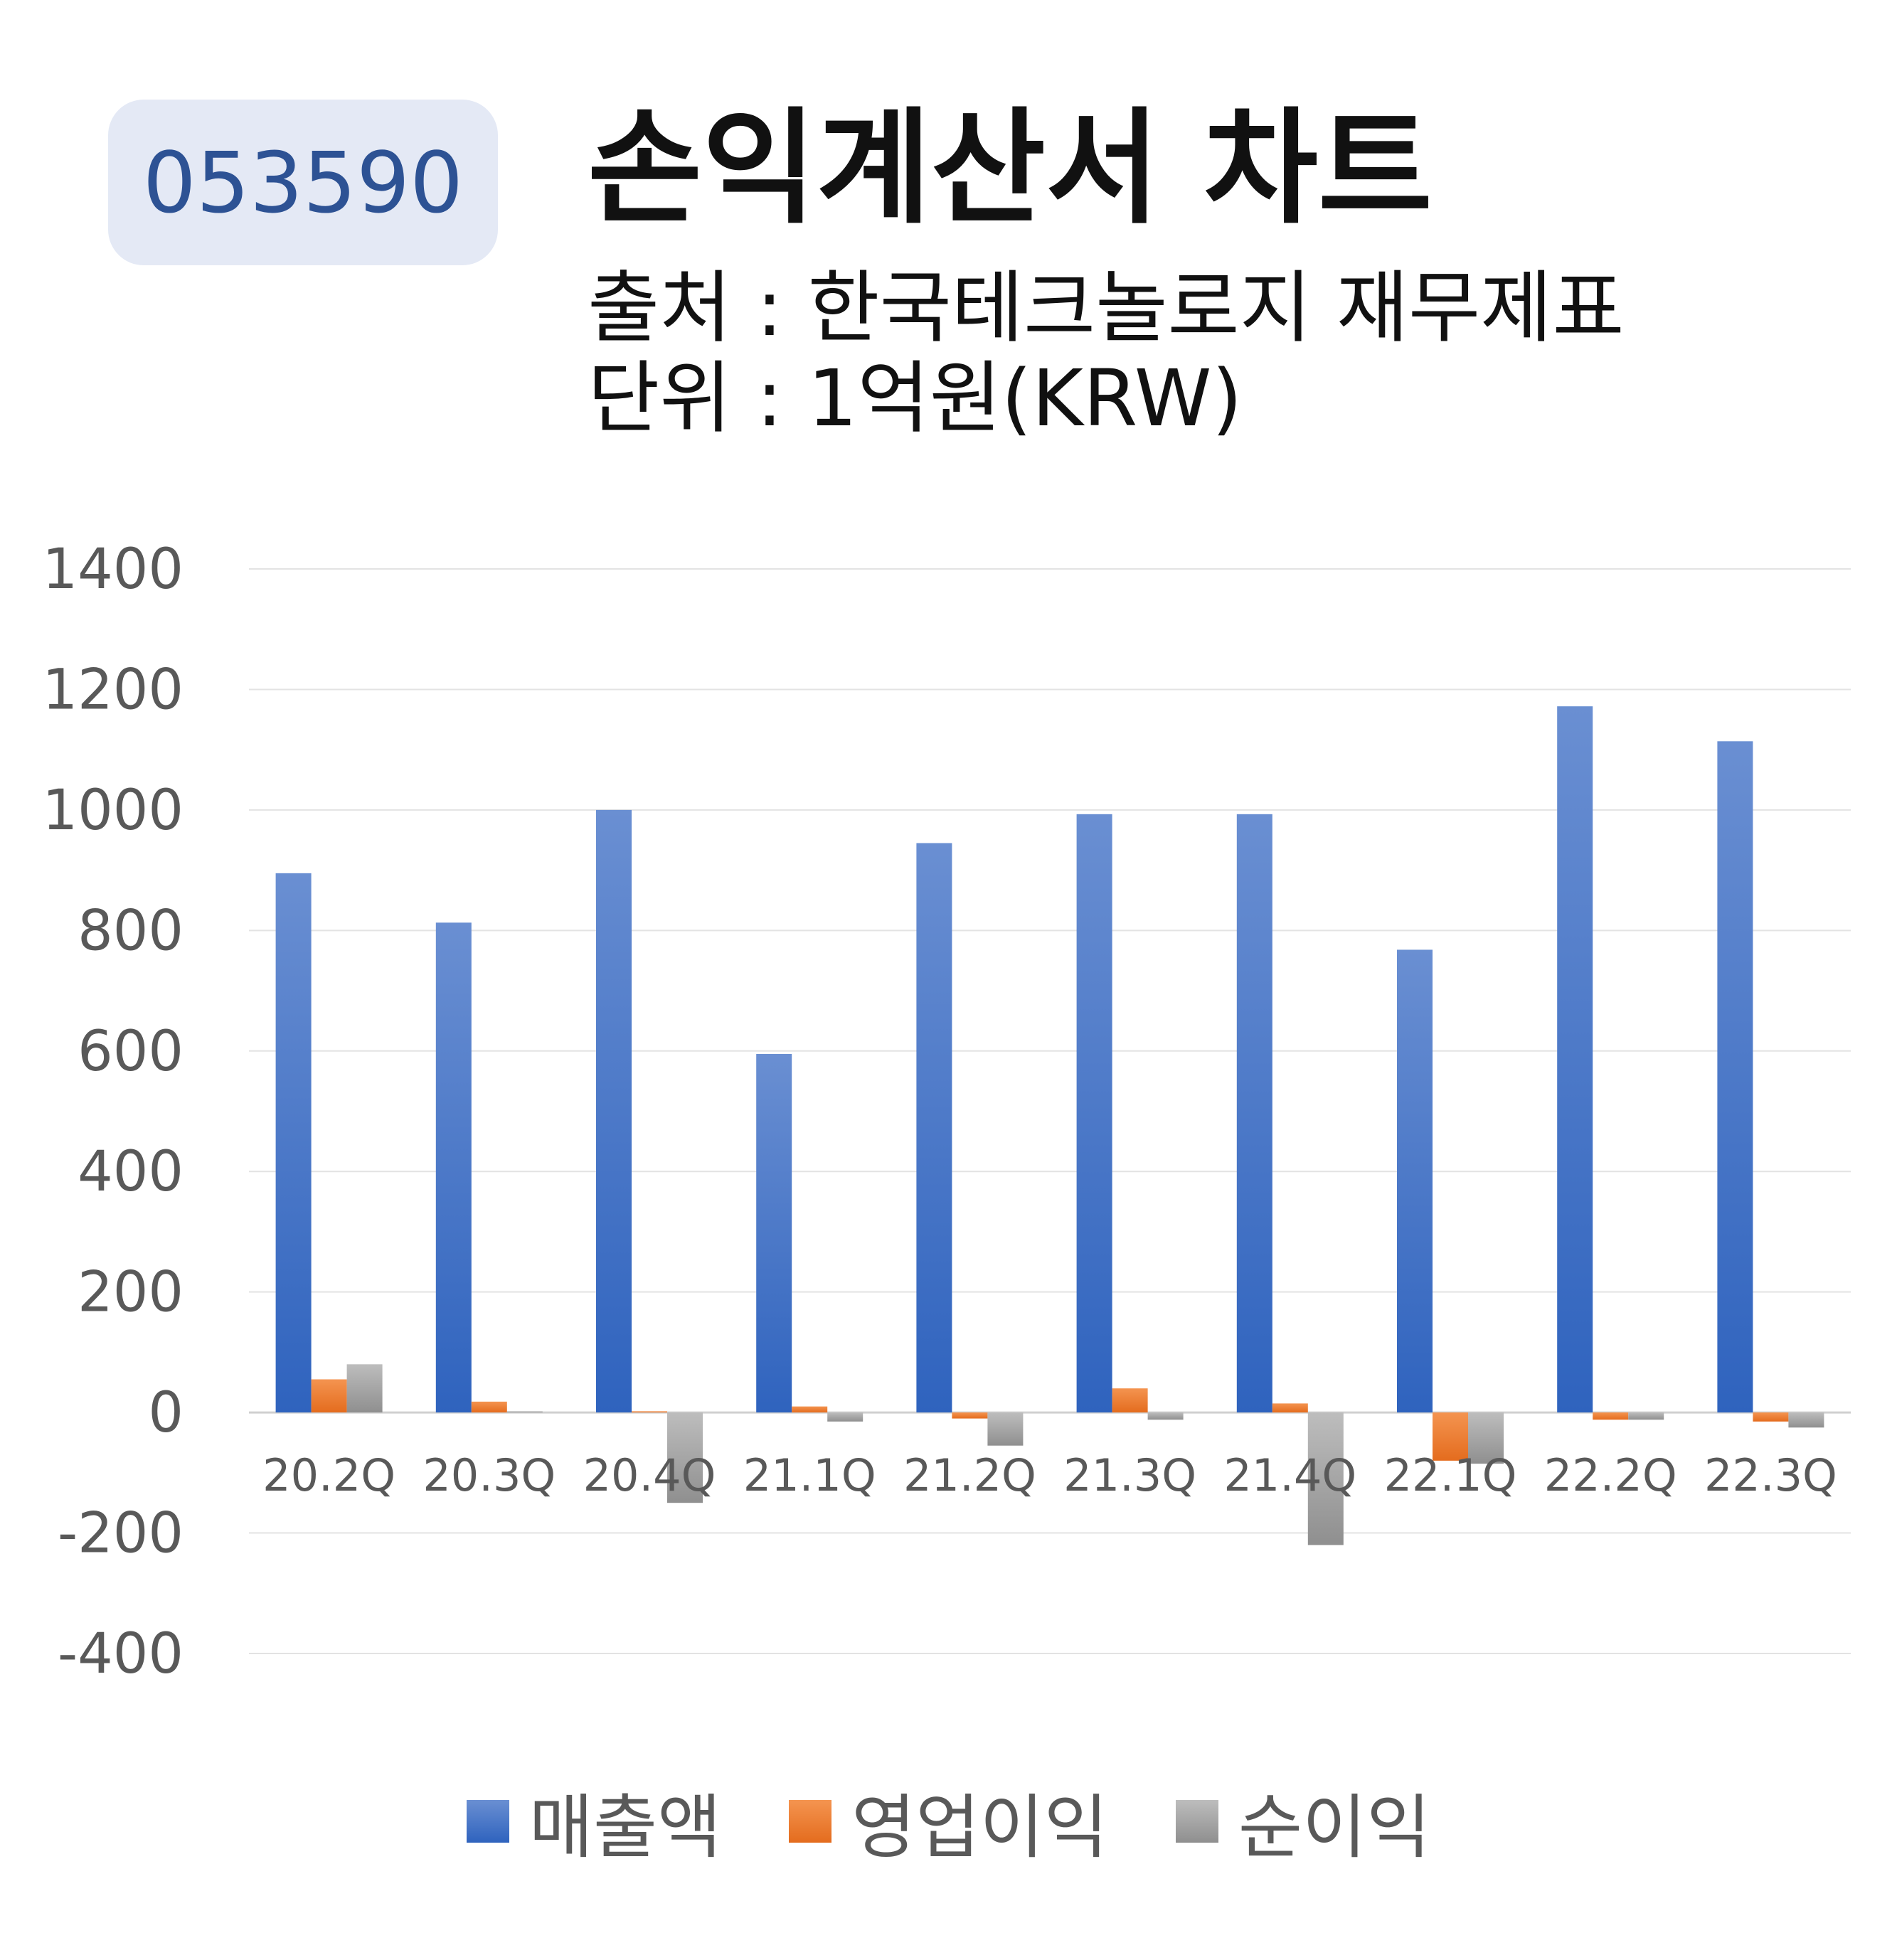 The image size is (1897, 1960). I want to click on legend-swatch-operating, so click(810, 1821).